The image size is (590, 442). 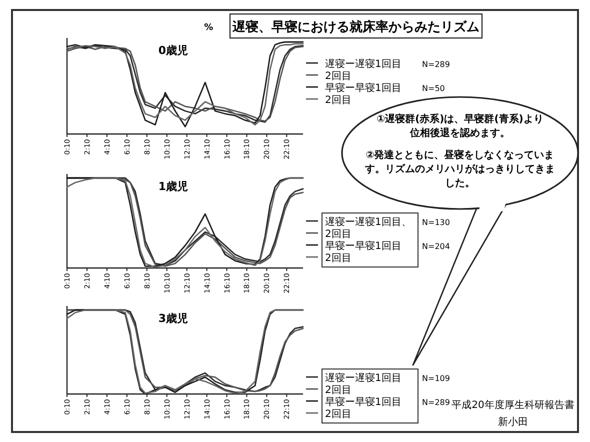 I want to click on text: N=50, so click(x=433, y=88).